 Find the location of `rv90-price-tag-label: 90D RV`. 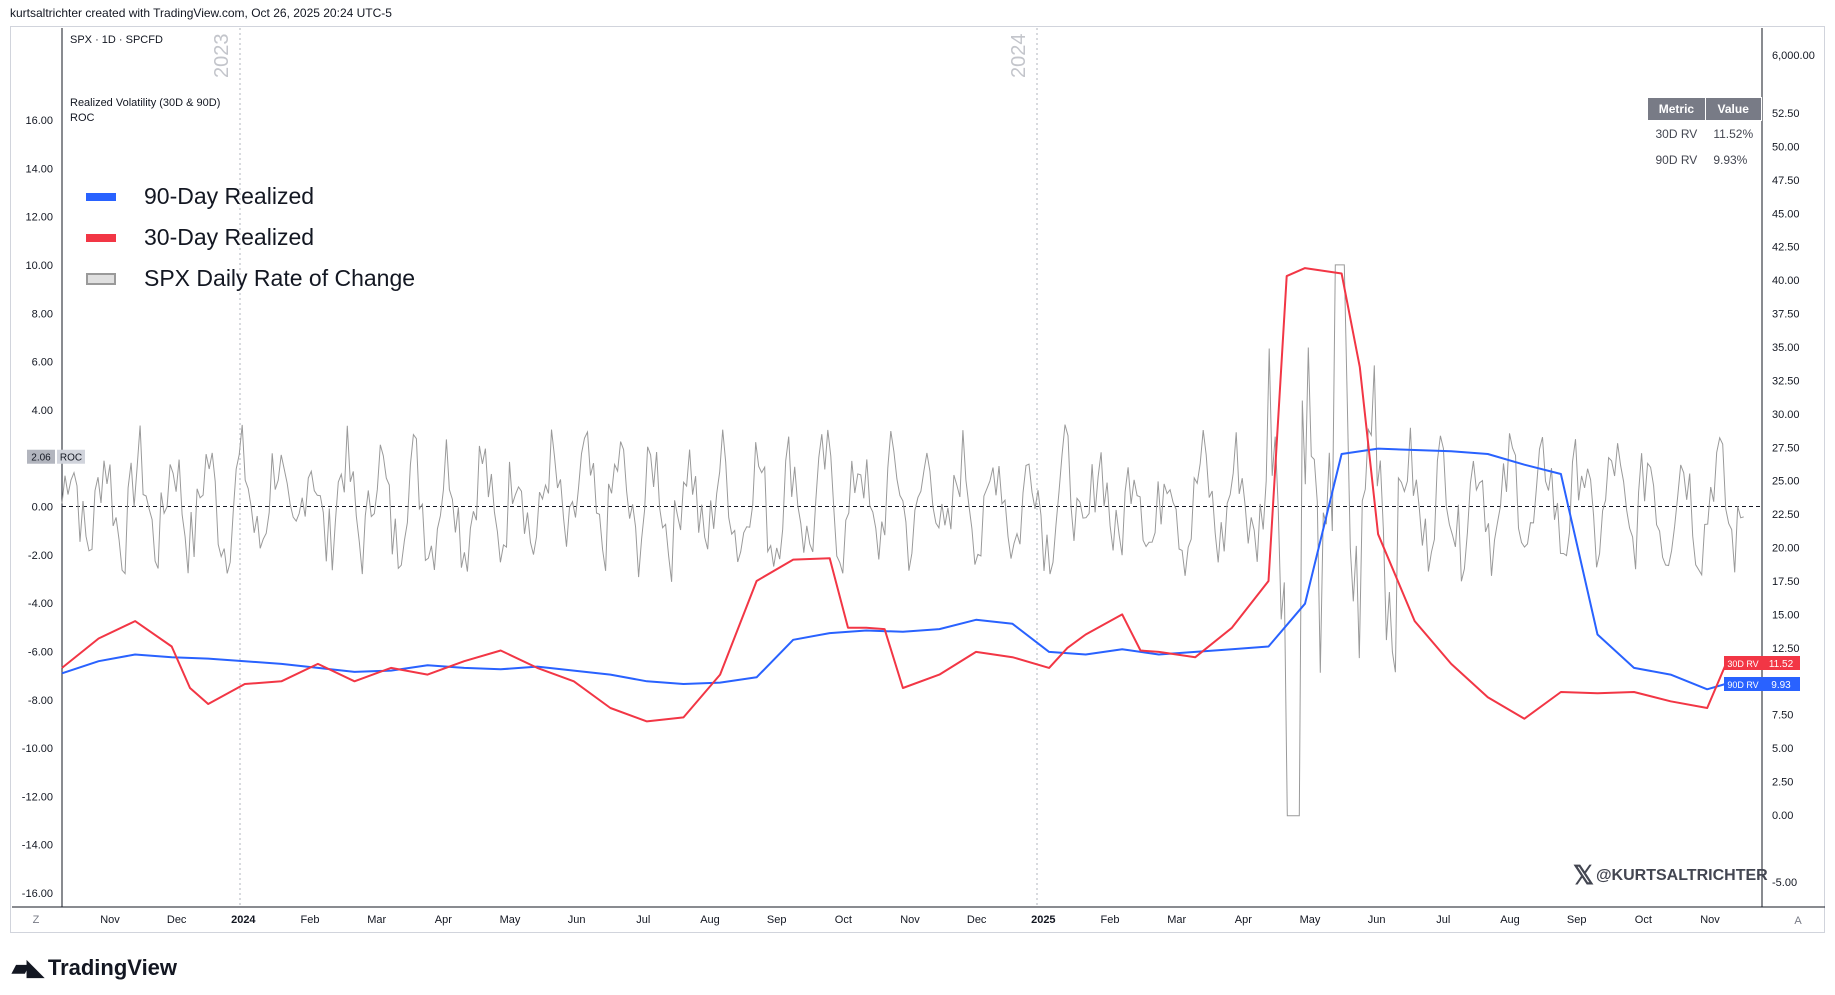

rv90-price-tag-label: 90D RV is located at coordinates (1742, 685).